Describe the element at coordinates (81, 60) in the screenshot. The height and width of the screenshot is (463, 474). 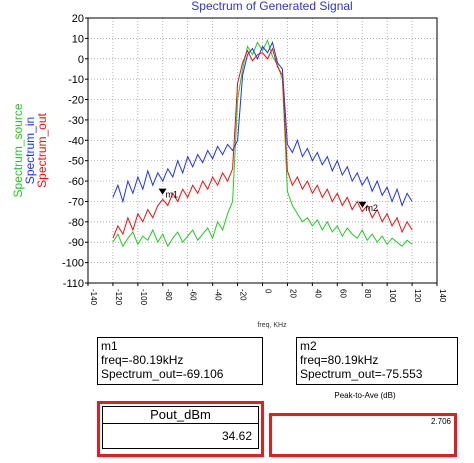
I see `y-tick-label: 0` at that location.